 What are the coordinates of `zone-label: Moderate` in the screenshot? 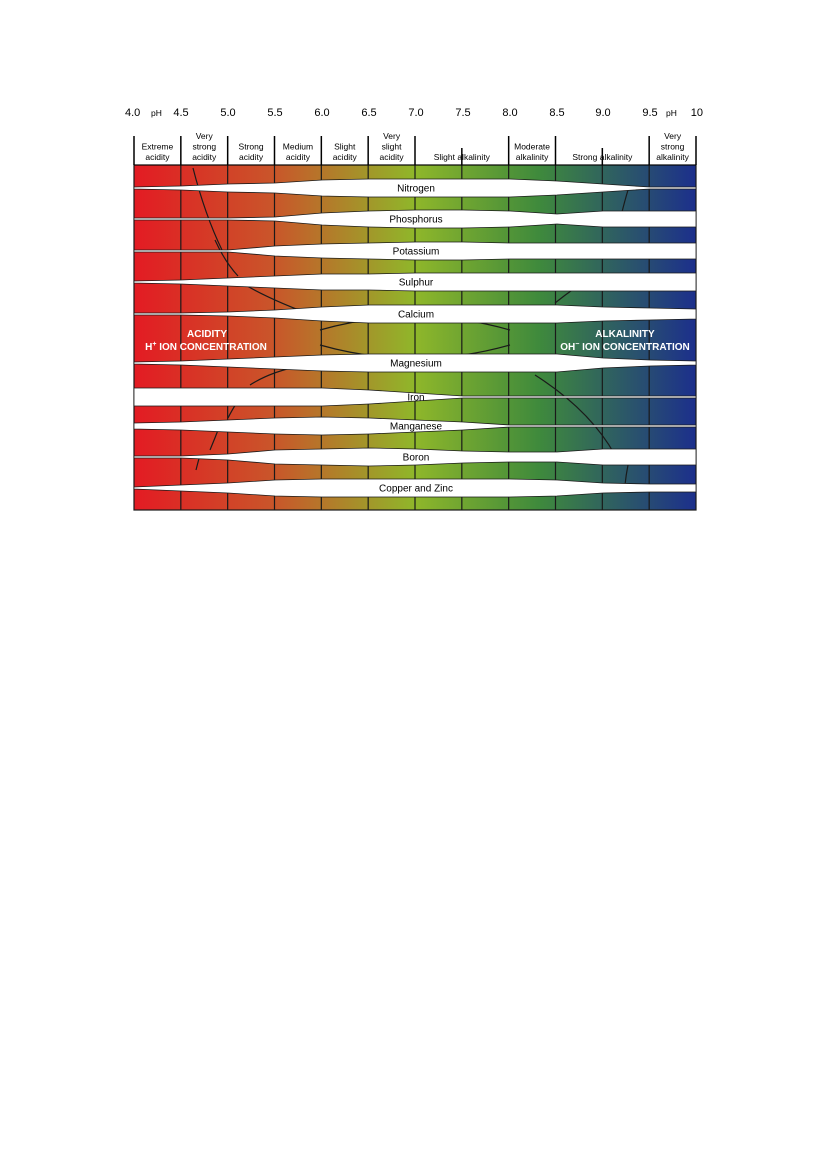 It's located at (532, 147).